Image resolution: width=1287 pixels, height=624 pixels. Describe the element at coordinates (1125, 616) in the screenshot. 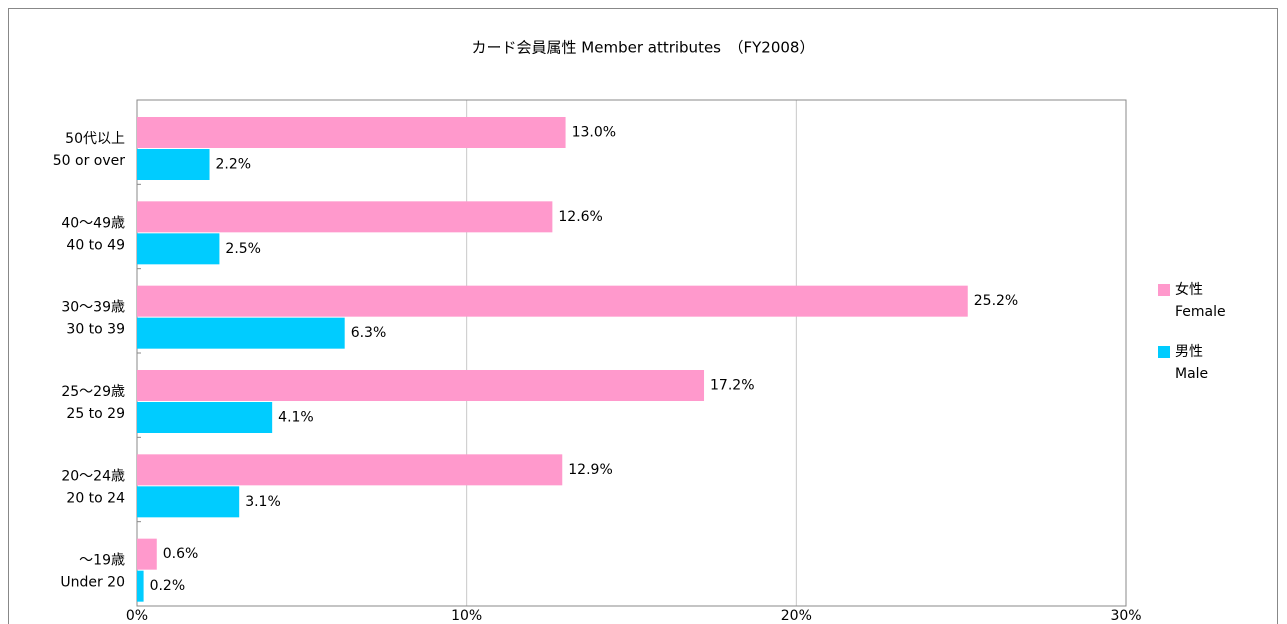

I see `x-tick-label: 30%` at that location.